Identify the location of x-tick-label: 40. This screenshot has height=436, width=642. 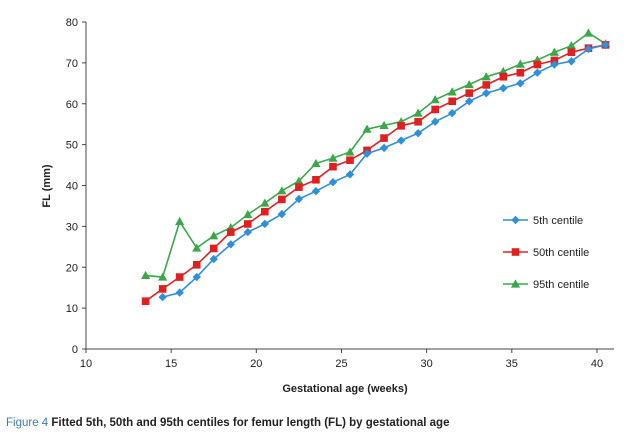
(597, 364).